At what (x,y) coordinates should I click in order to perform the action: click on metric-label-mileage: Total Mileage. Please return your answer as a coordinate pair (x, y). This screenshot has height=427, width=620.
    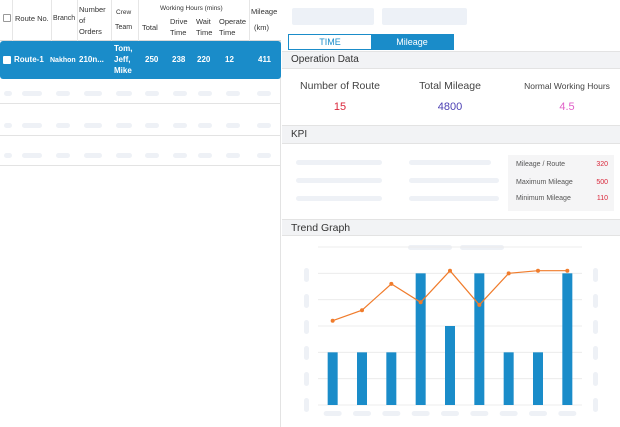
    Looking at the image, I should click on (450, 86).